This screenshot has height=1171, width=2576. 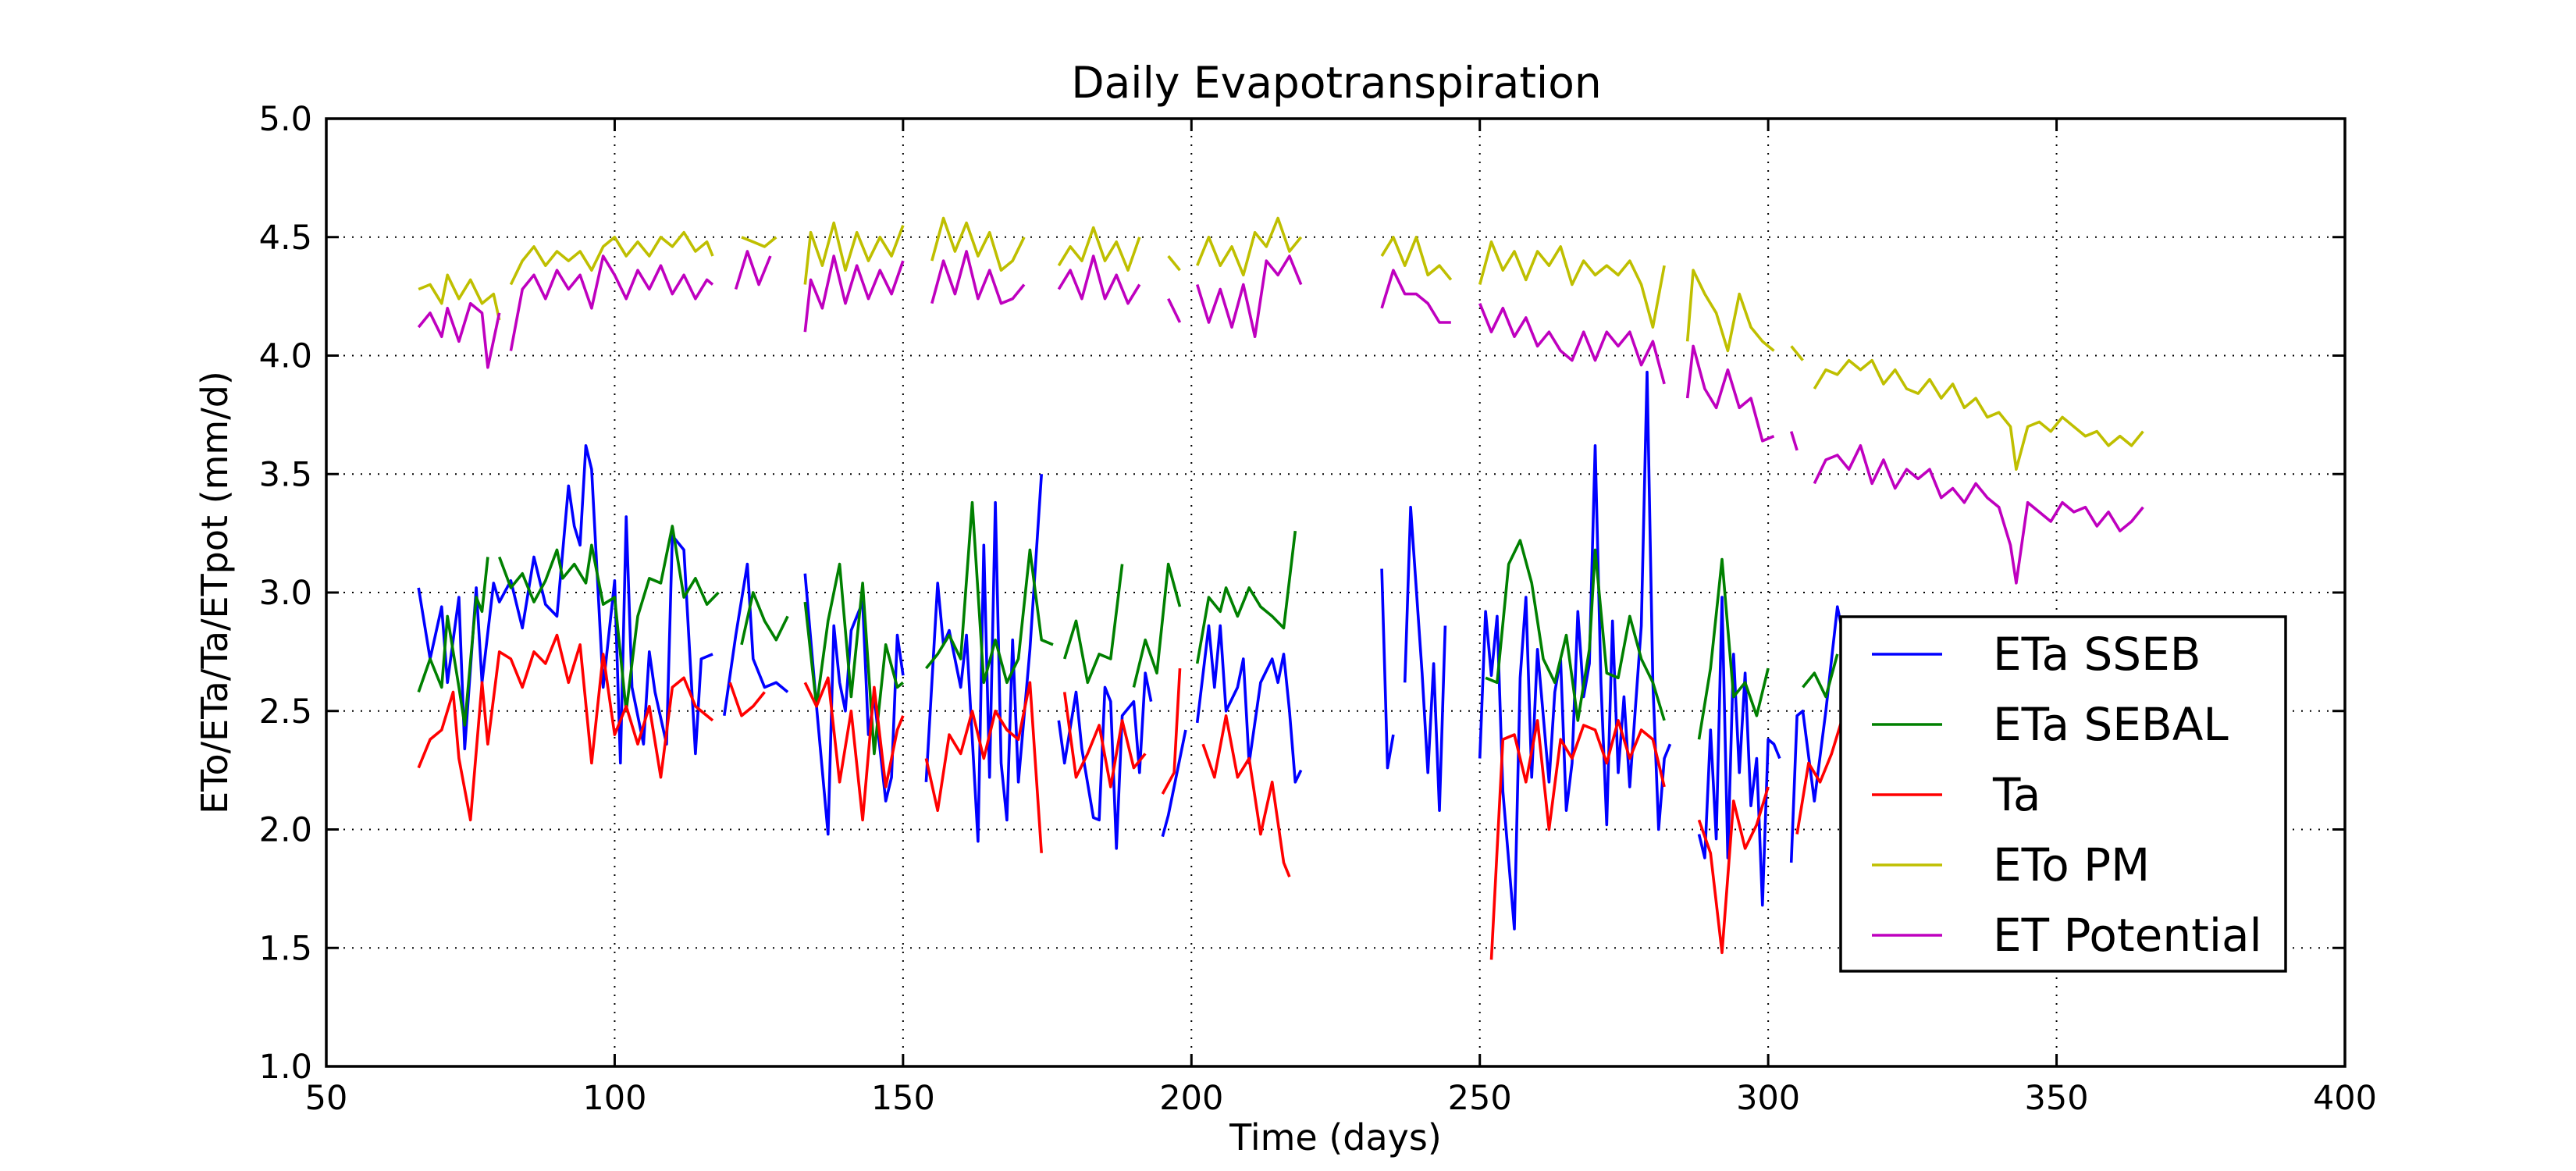 What do you see at coordinates (1335, 1137) in the screenshot?
I see `x-axis-label: Time (days)` at bounding box center [1335, 1137].